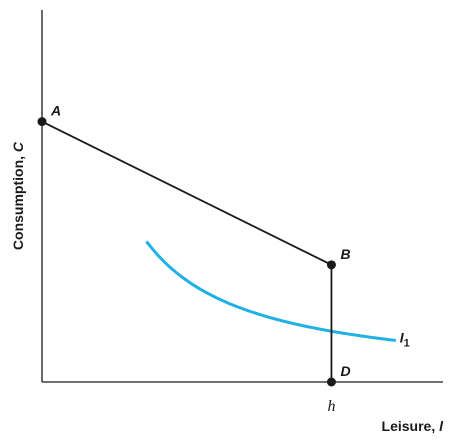 The height and width of the screenshot is (446, 455). I want to click on x-axis-title-text: Leisure,, so click(411, 426).